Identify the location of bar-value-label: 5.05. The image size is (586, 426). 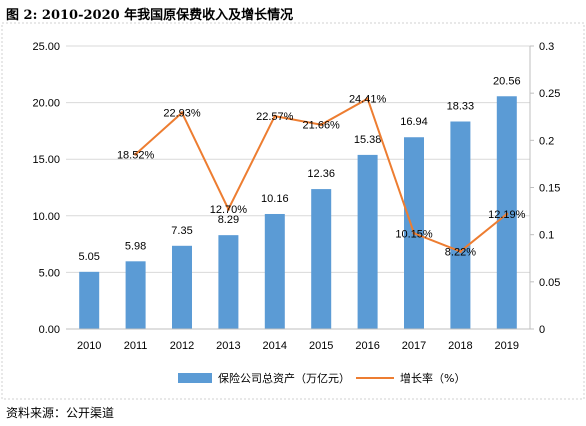
(88, 257).